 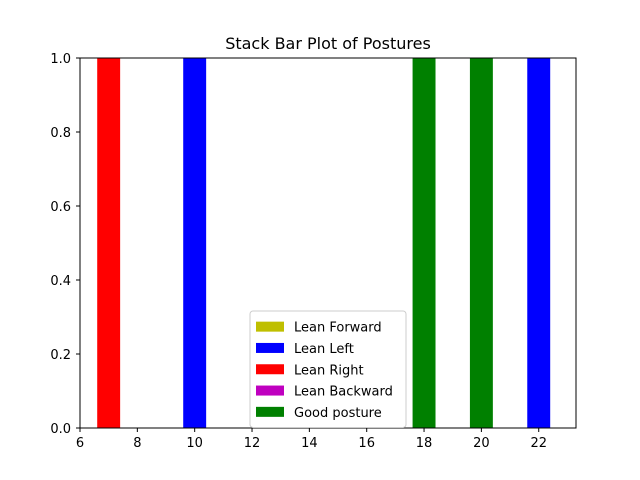 I want to click on x-tick-label: 16, so click(x=366, y=443).